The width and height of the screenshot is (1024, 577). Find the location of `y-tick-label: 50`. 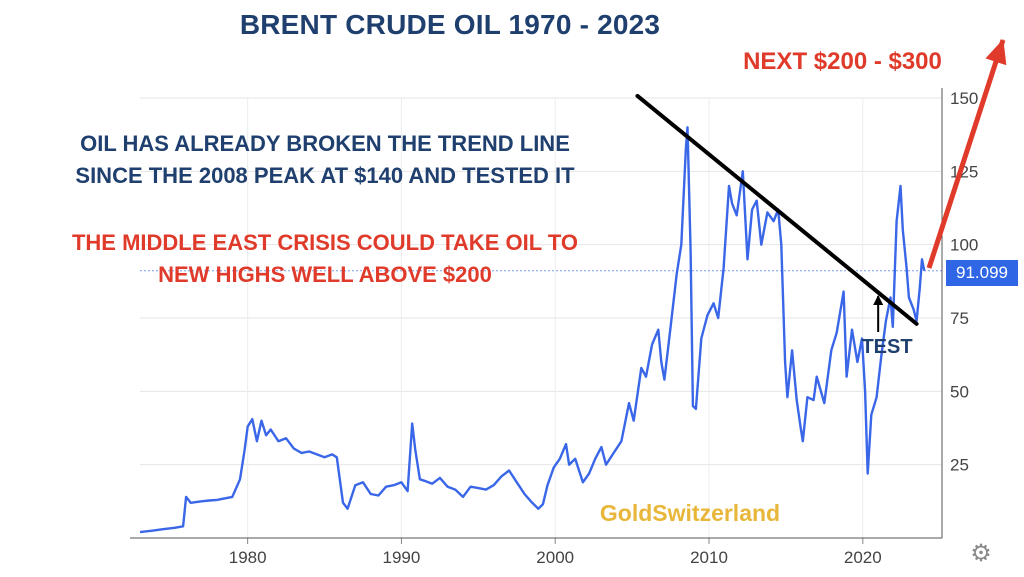

y-tick-label: 50 is located at coordinates (959, 391).